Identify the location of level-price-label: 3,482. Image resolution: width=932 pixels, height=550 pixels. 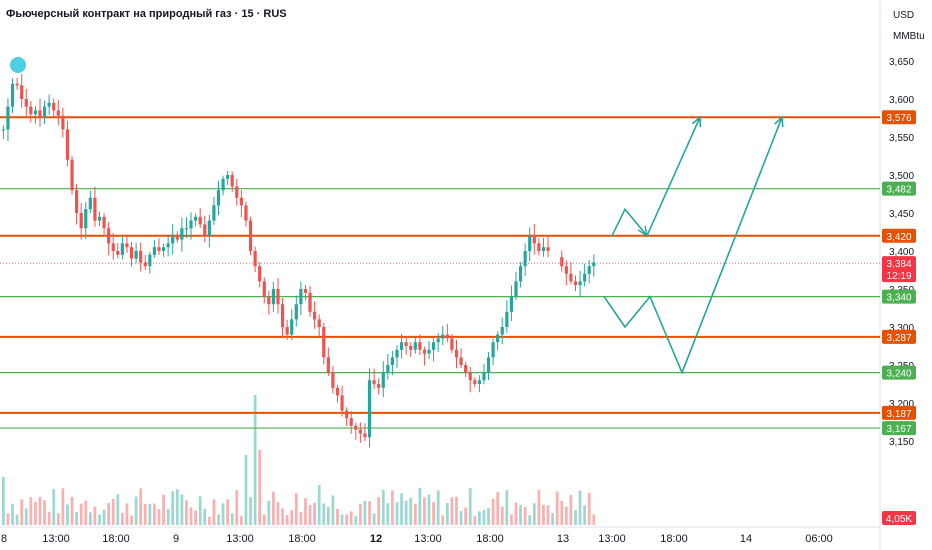
(898, 190).